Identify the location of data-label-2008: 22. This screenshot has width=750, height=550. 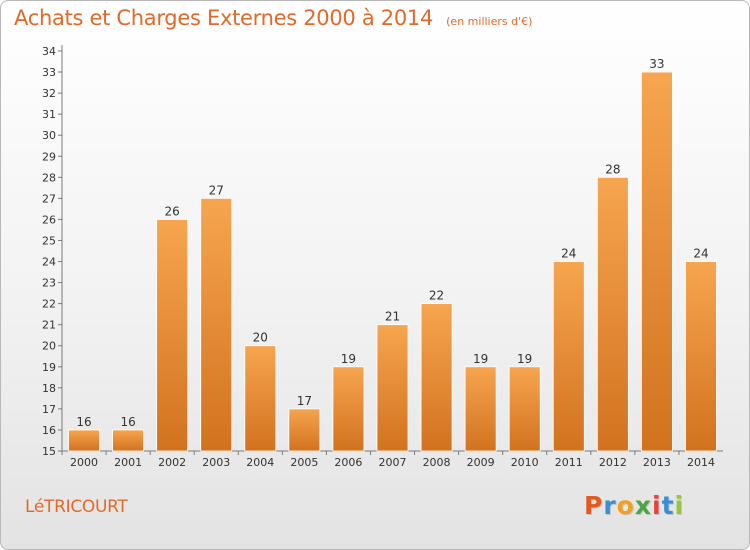
(436, 296).